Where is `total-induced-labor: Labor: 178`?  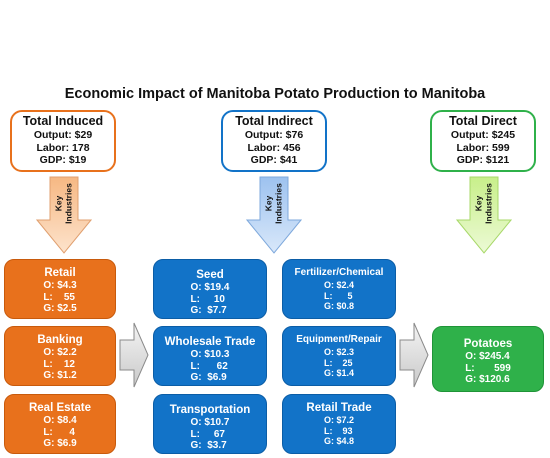 total-induced-labor: Labor: 178 is located at coordinates (63, 147).